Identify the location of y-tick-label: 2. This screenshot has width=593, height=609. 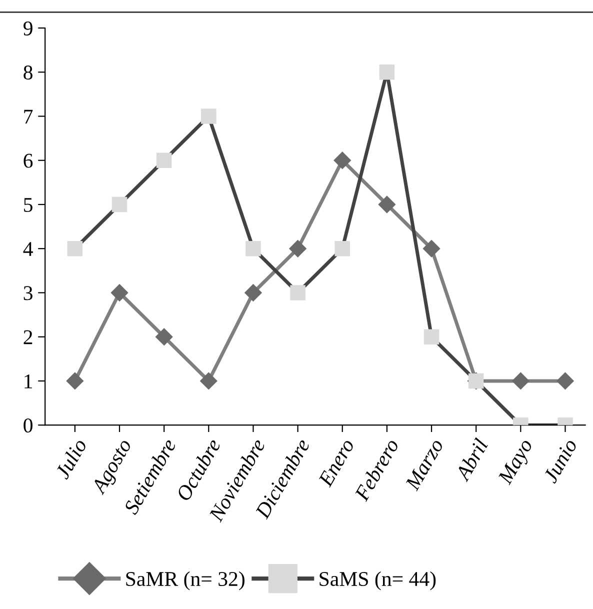
(28, 337).